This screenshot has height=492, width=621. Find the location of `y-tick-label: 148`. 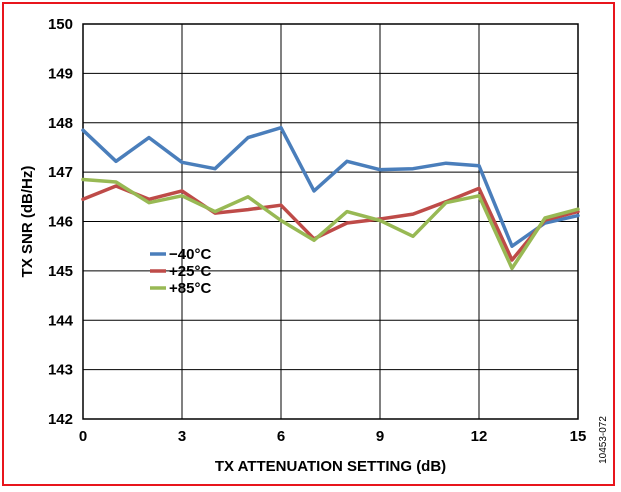

y-tick-label: 148 is located at coordinates (60, 123).